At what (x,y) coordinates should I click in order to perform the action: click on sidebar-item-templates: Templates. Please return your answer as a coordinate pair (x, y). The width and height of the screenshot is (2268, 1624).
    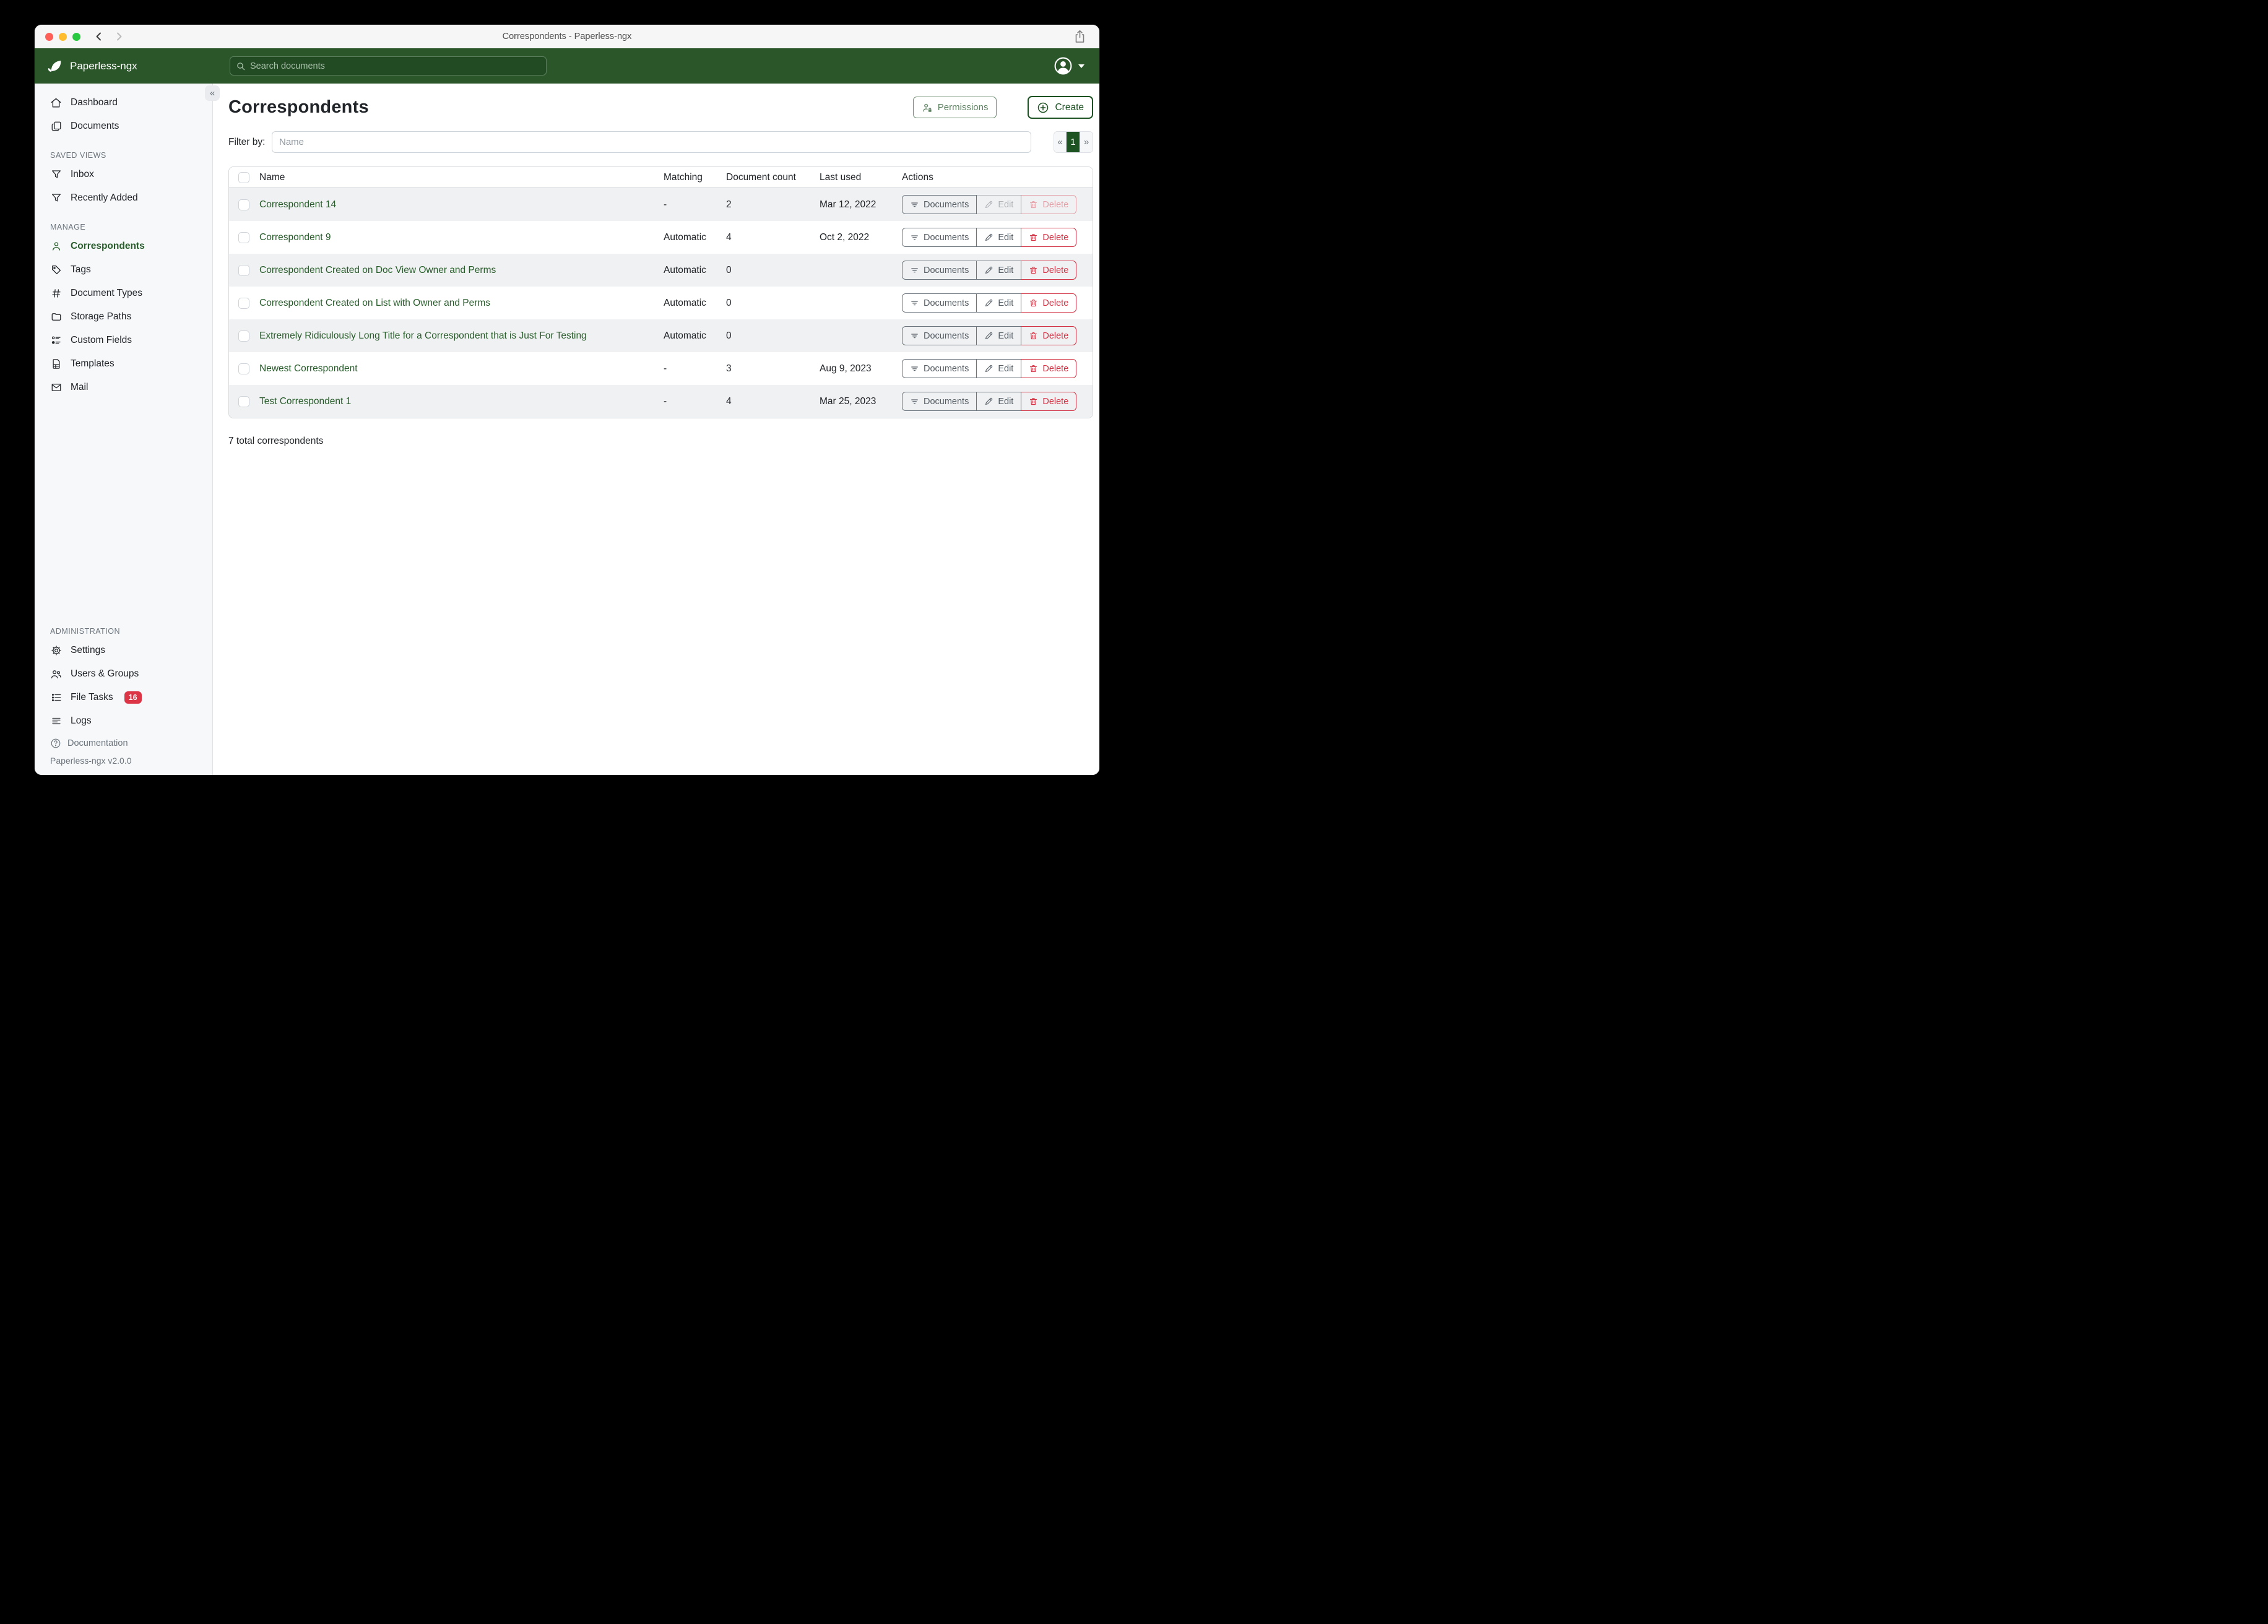
    Looking at the image, I should click on (123, 364).